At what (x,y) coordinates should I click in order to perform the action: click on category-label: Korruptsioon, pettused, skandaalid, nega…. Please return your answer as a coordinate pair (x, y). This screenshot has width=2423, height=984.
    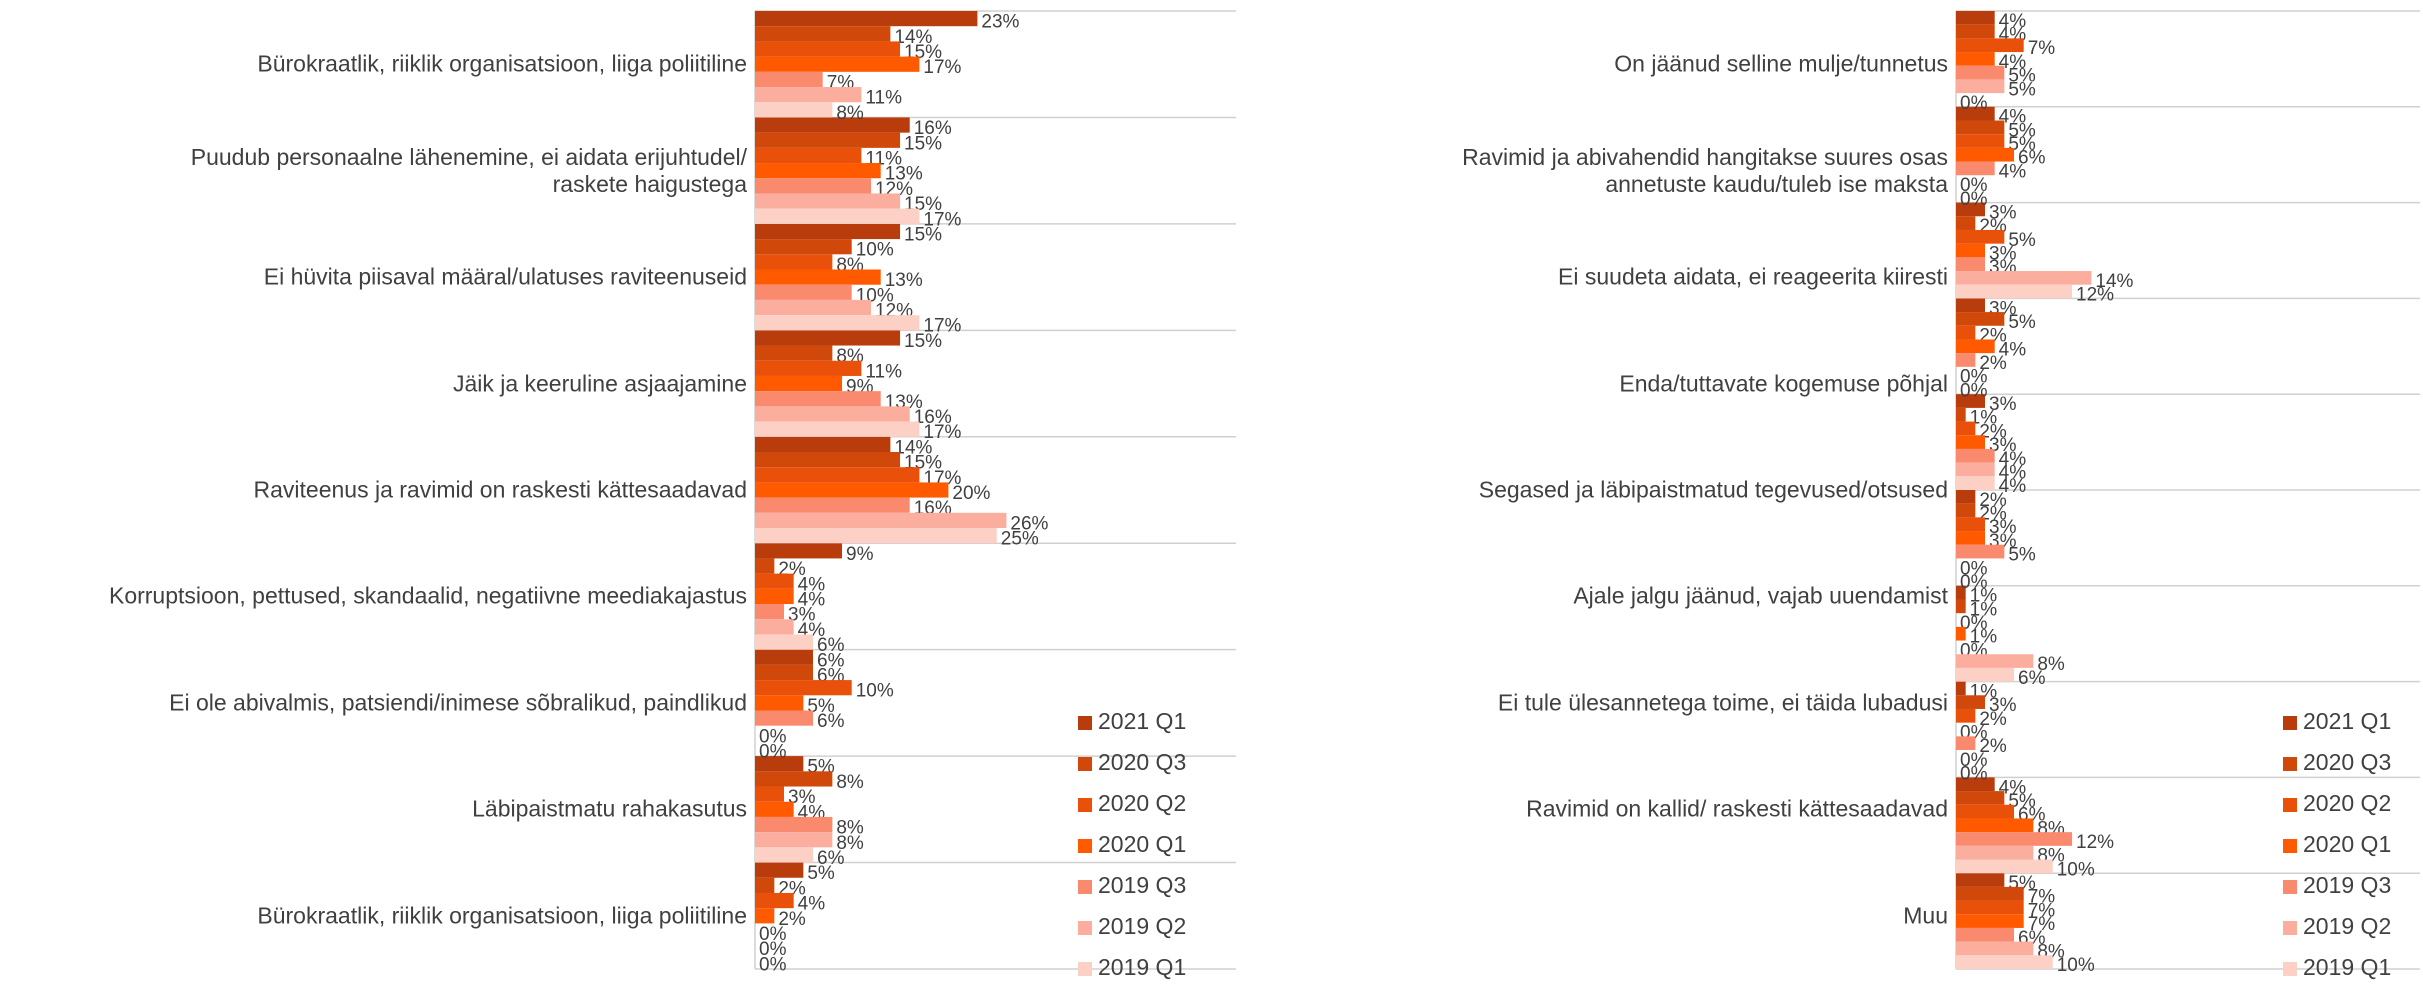
    Looking at the image, I should click on (427, 595).